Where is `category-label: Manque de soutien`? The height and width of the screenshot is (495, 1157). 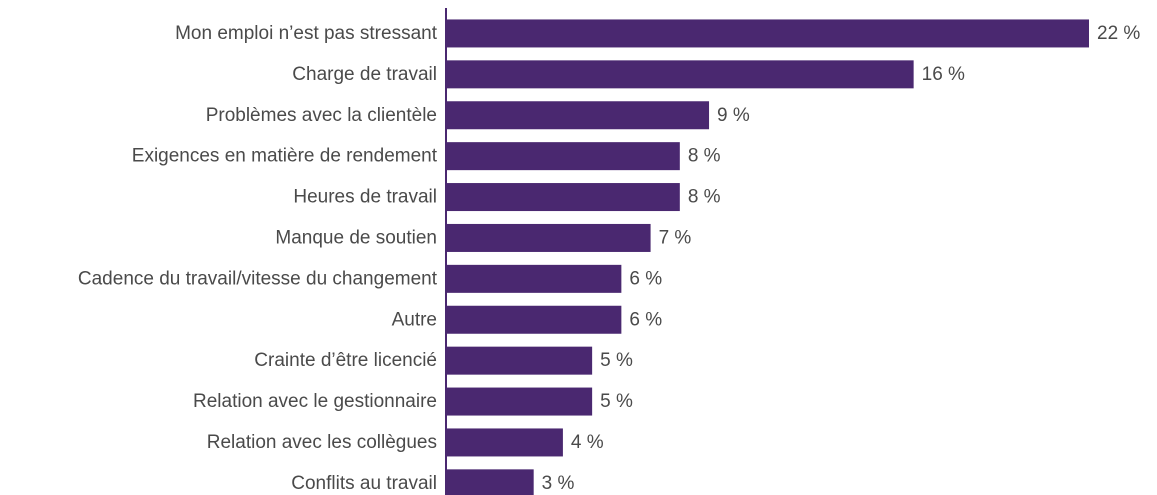 category-label: Manque de soutien is located at coordinates (356, 237).